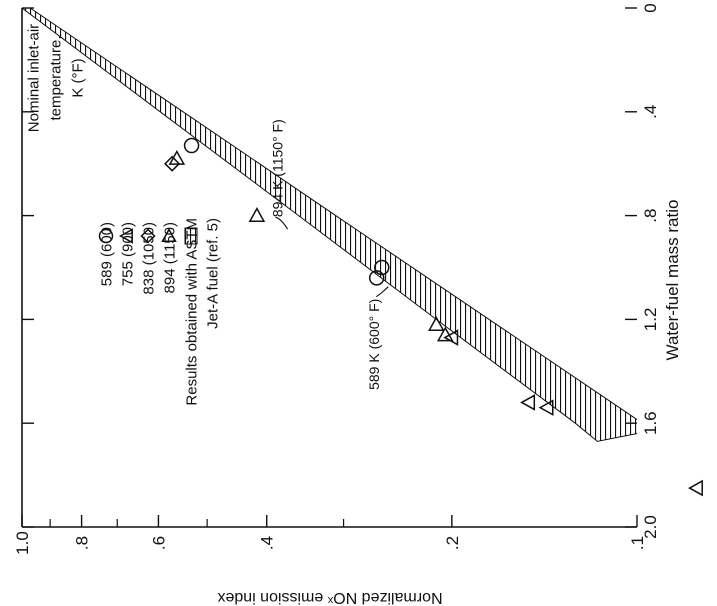  Describe the element at coordinates (33, 78) in the screenshot. I see `legend-title-line: Nominal inlet-air` at that location.